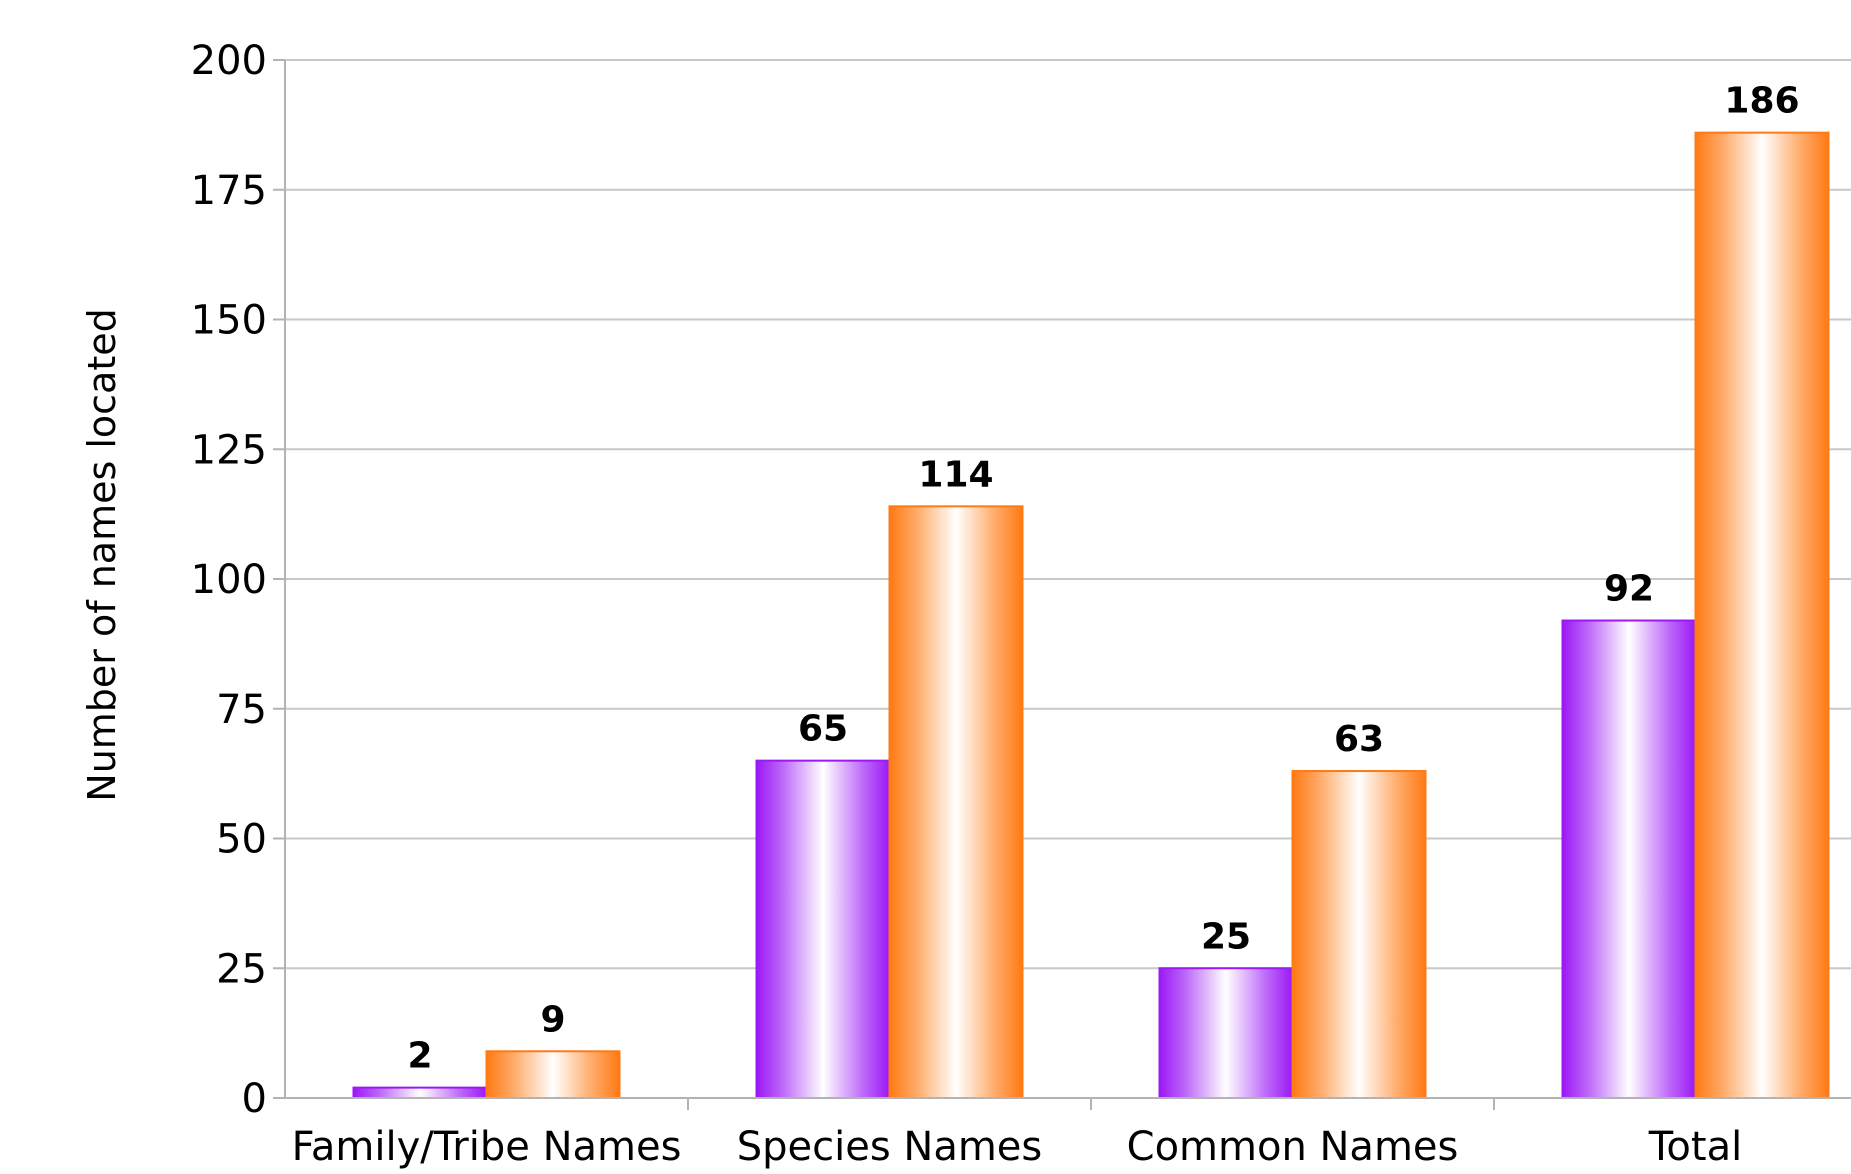  What do you see at coordinates (823, 729) in the screenshot?
I see `bar-value-label: 65` at bounding box center [823, 729].